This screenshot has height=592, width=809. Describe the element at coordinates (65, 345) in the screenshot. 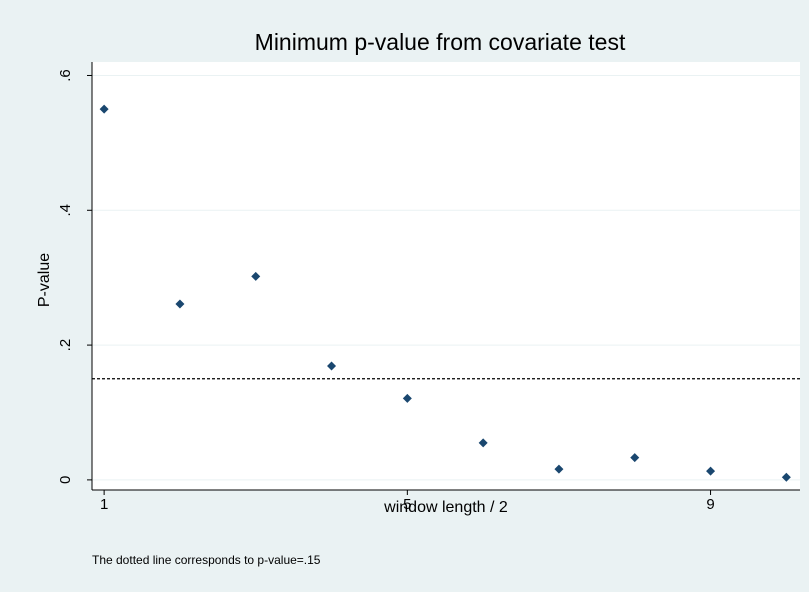

I see `y-tick-label: .2` at that location.